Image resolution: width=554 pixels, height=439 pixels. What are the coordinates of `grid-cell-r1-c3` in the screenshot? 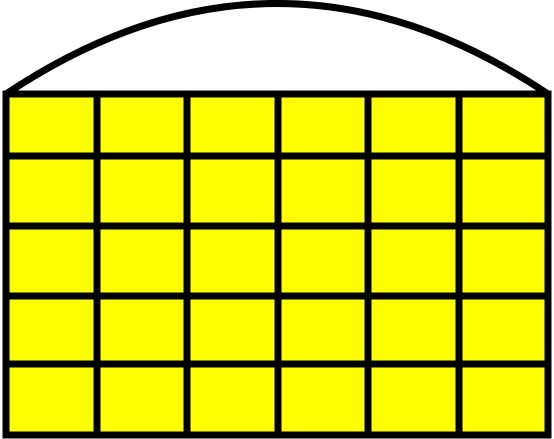 It's located at (232, 125).